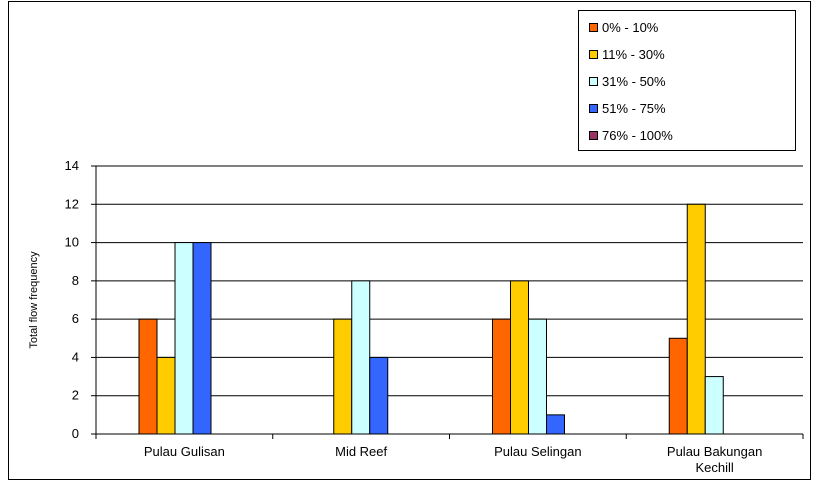 The height and width of the screenshot is (482, 815). I want to click on legend-item: 0% - 10%, so click(623, 27).